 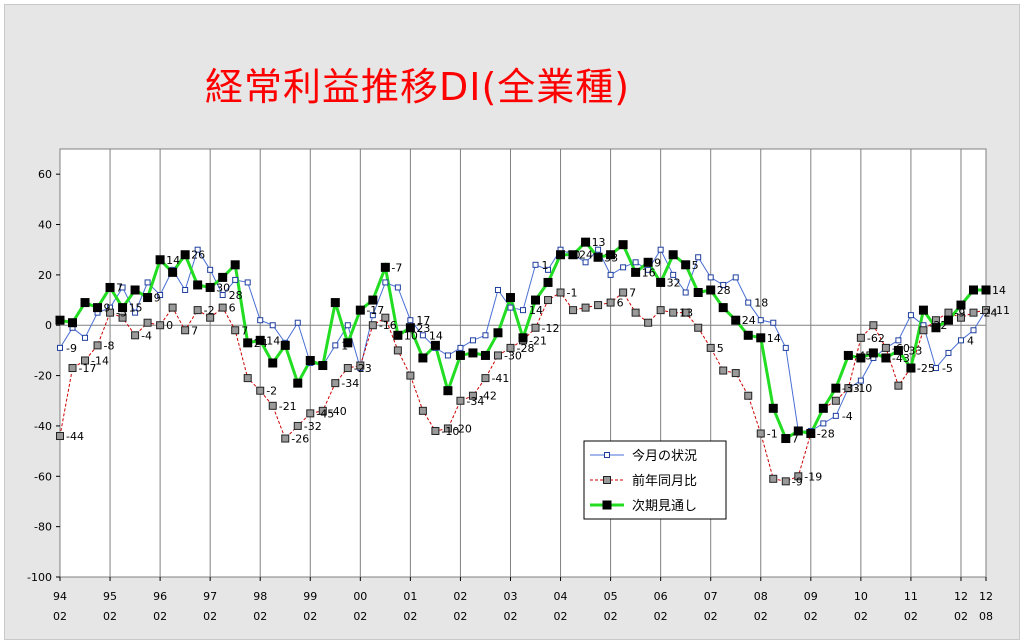 I want to click on data-label: -5, so click(x=947, y=368).